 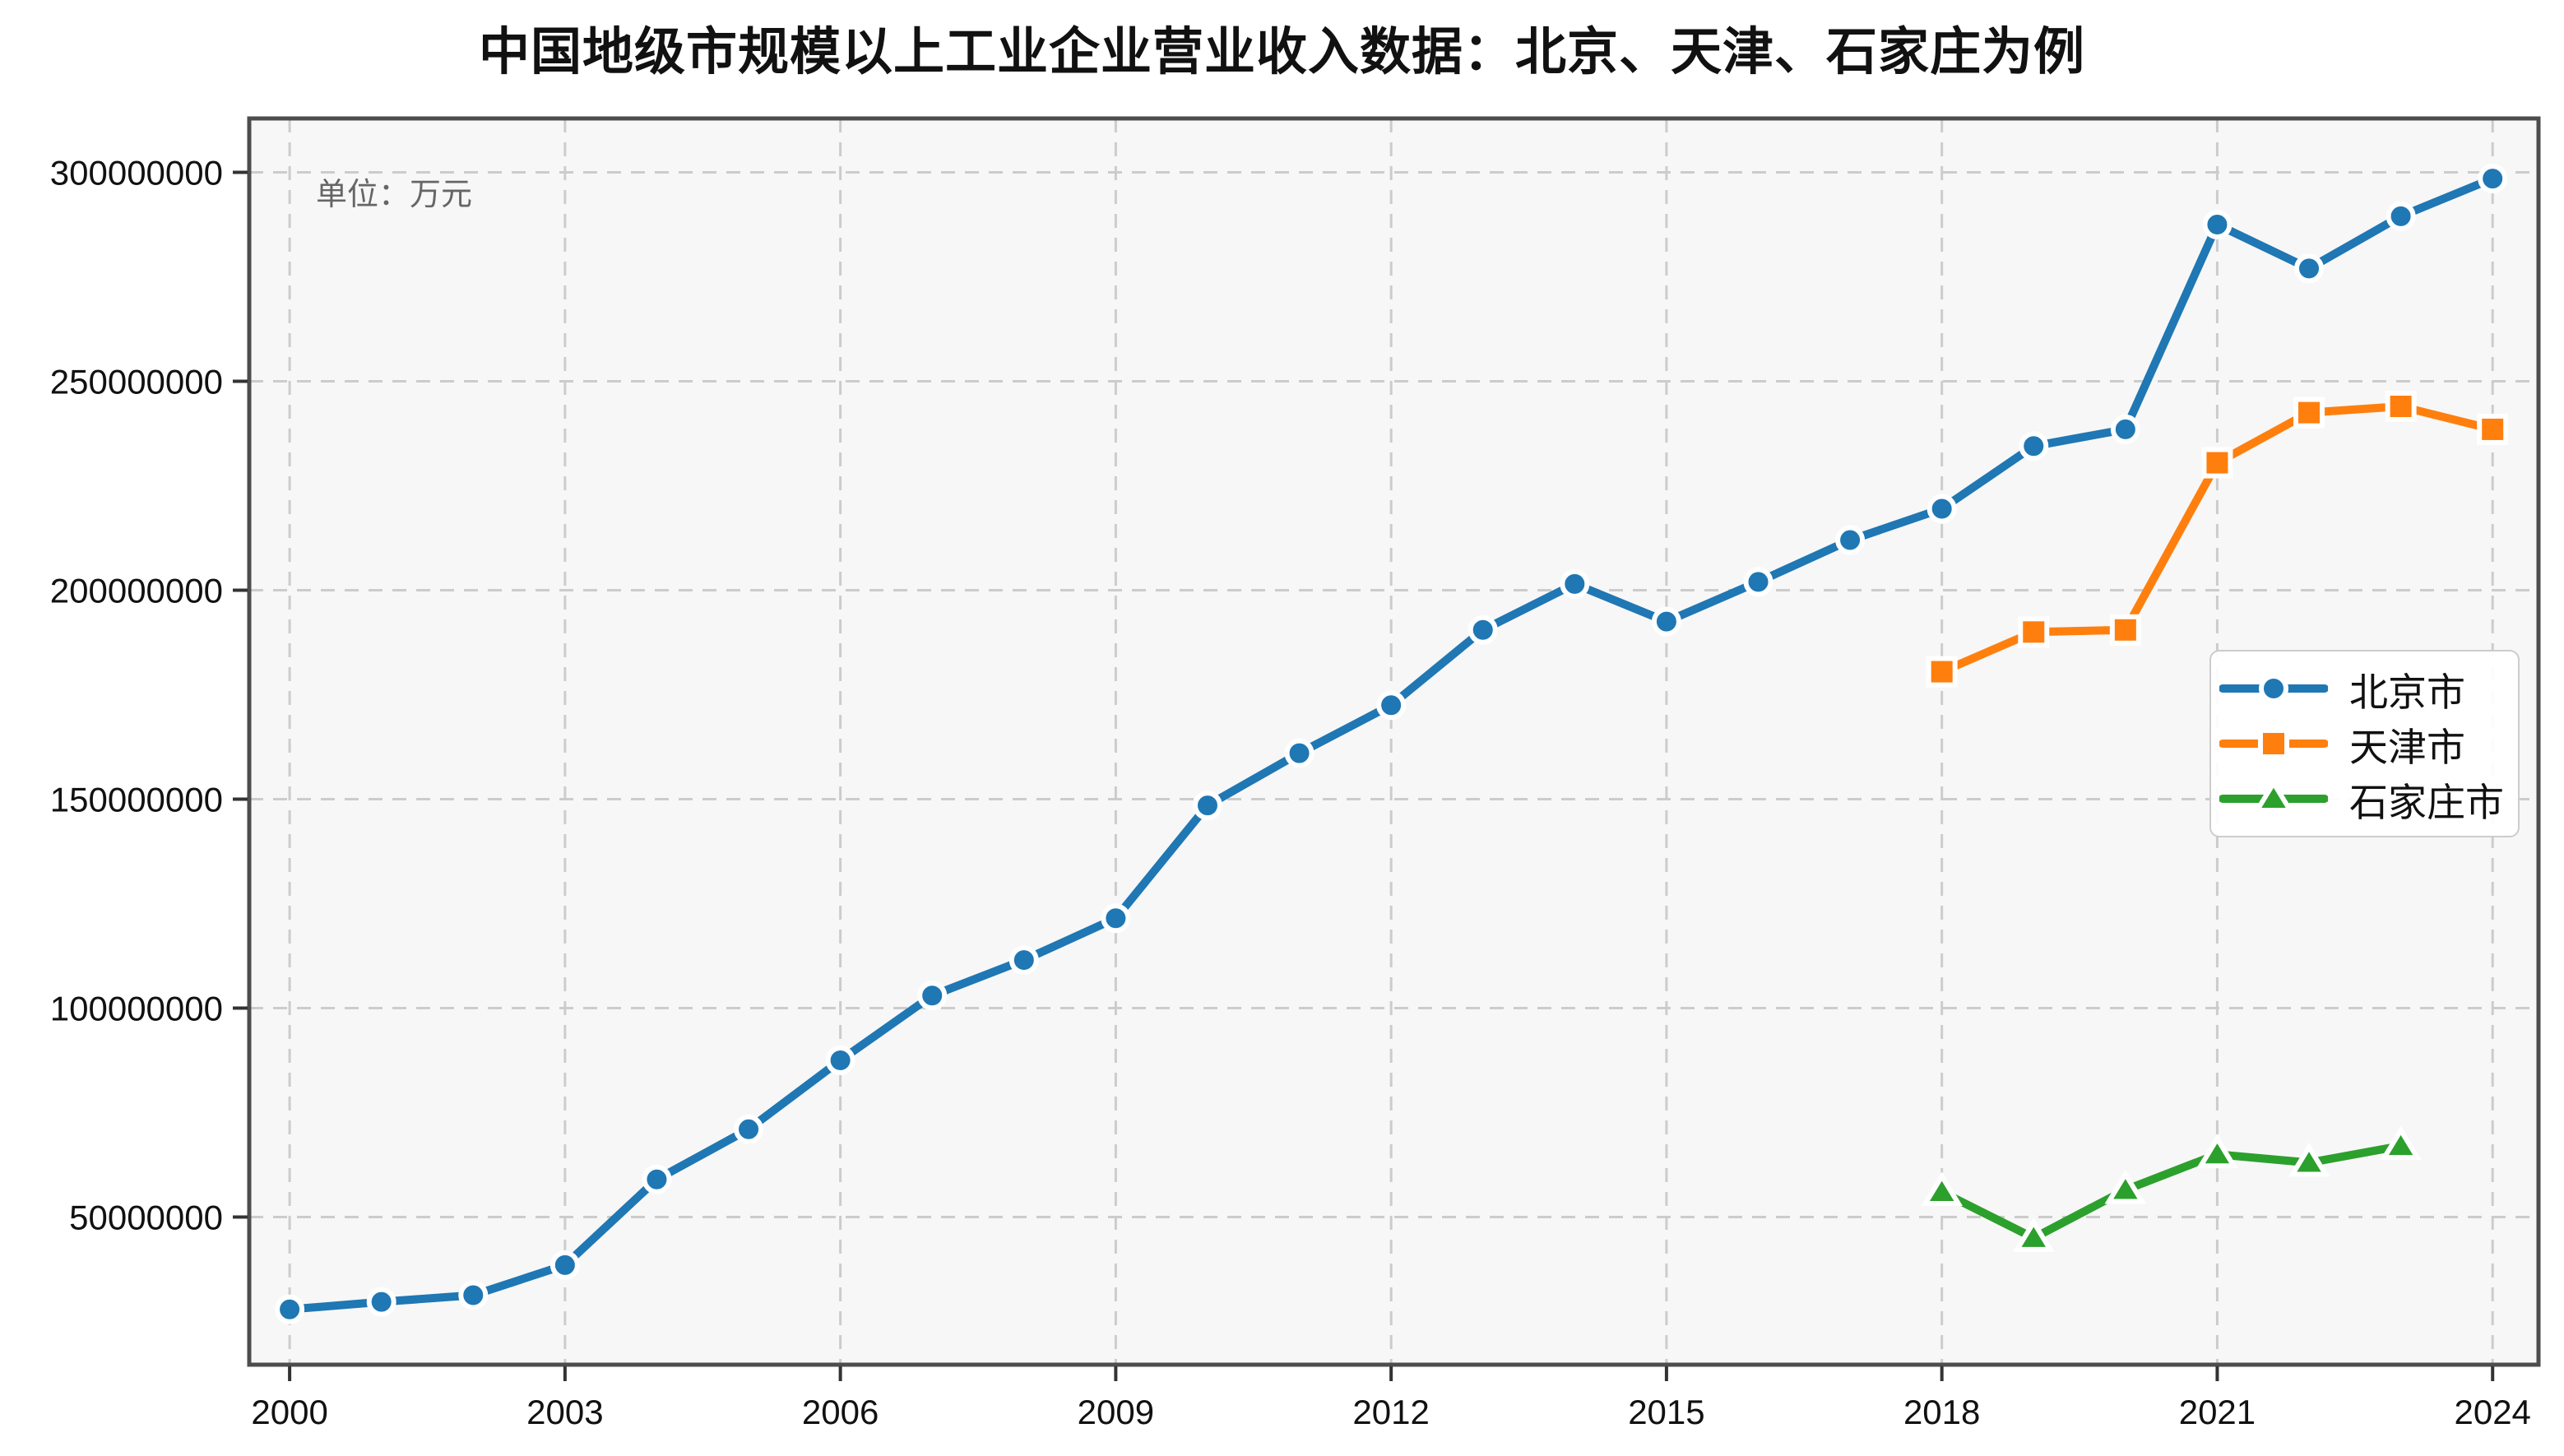 What do you see at coordinates (136, 799) in the screenshot?
I see `svg-text: 150000000` at bounding box center [136, 799].